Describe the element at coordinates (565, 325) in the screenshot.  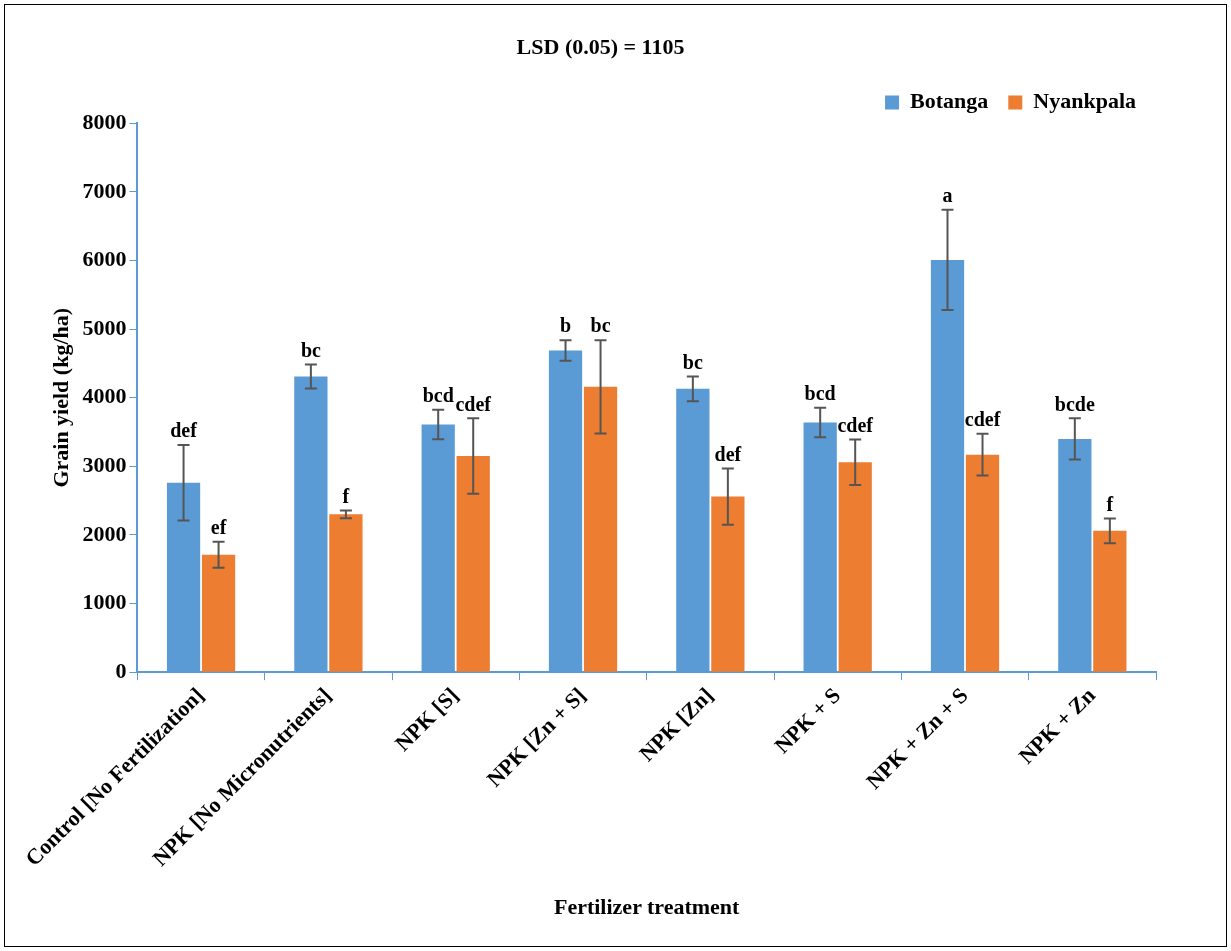
I see `data-label: b` at that location.